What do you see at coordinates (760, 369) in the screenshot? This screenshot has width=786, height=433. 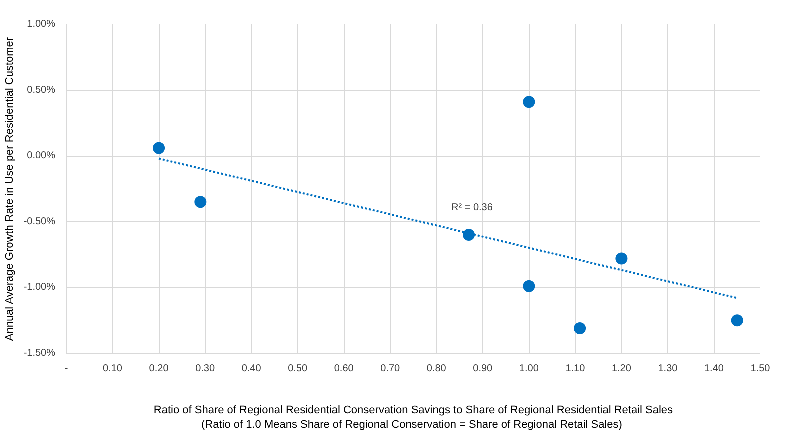 I see `x-tick-label: 1.50` at bounding box center [760, 369].